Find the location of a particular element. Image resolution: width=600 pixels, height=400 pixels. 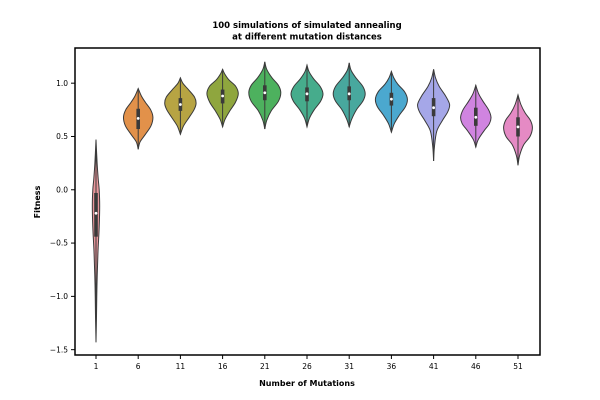

x-tick-label: 11 is located at coordinates (181, 366).